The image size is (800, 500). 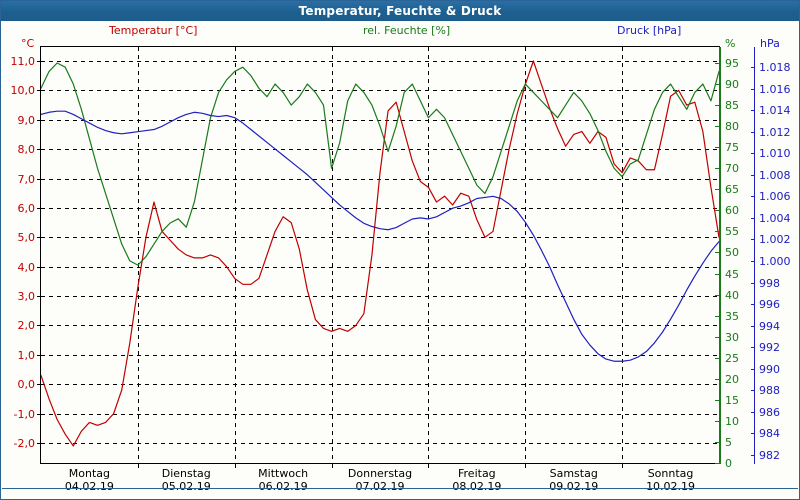 I want to click on humidity-tick-label: 45, so click(x=732, y=274).